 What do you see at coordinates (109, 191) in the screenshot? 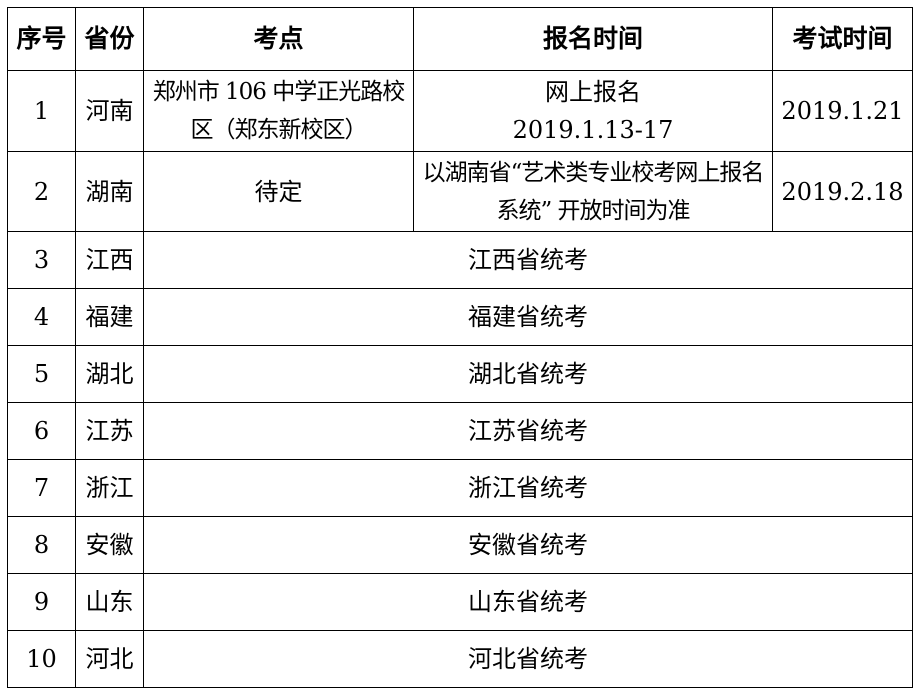
I see `row-province: 湖南` at bounding box center [109, 191].